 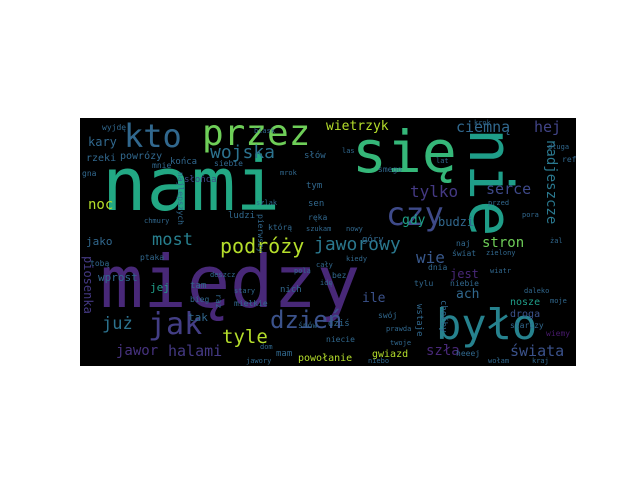 What do you see at coordinates (198, 317) in the screenshot?
I see `word: tak` at bounding box center [198, 317].